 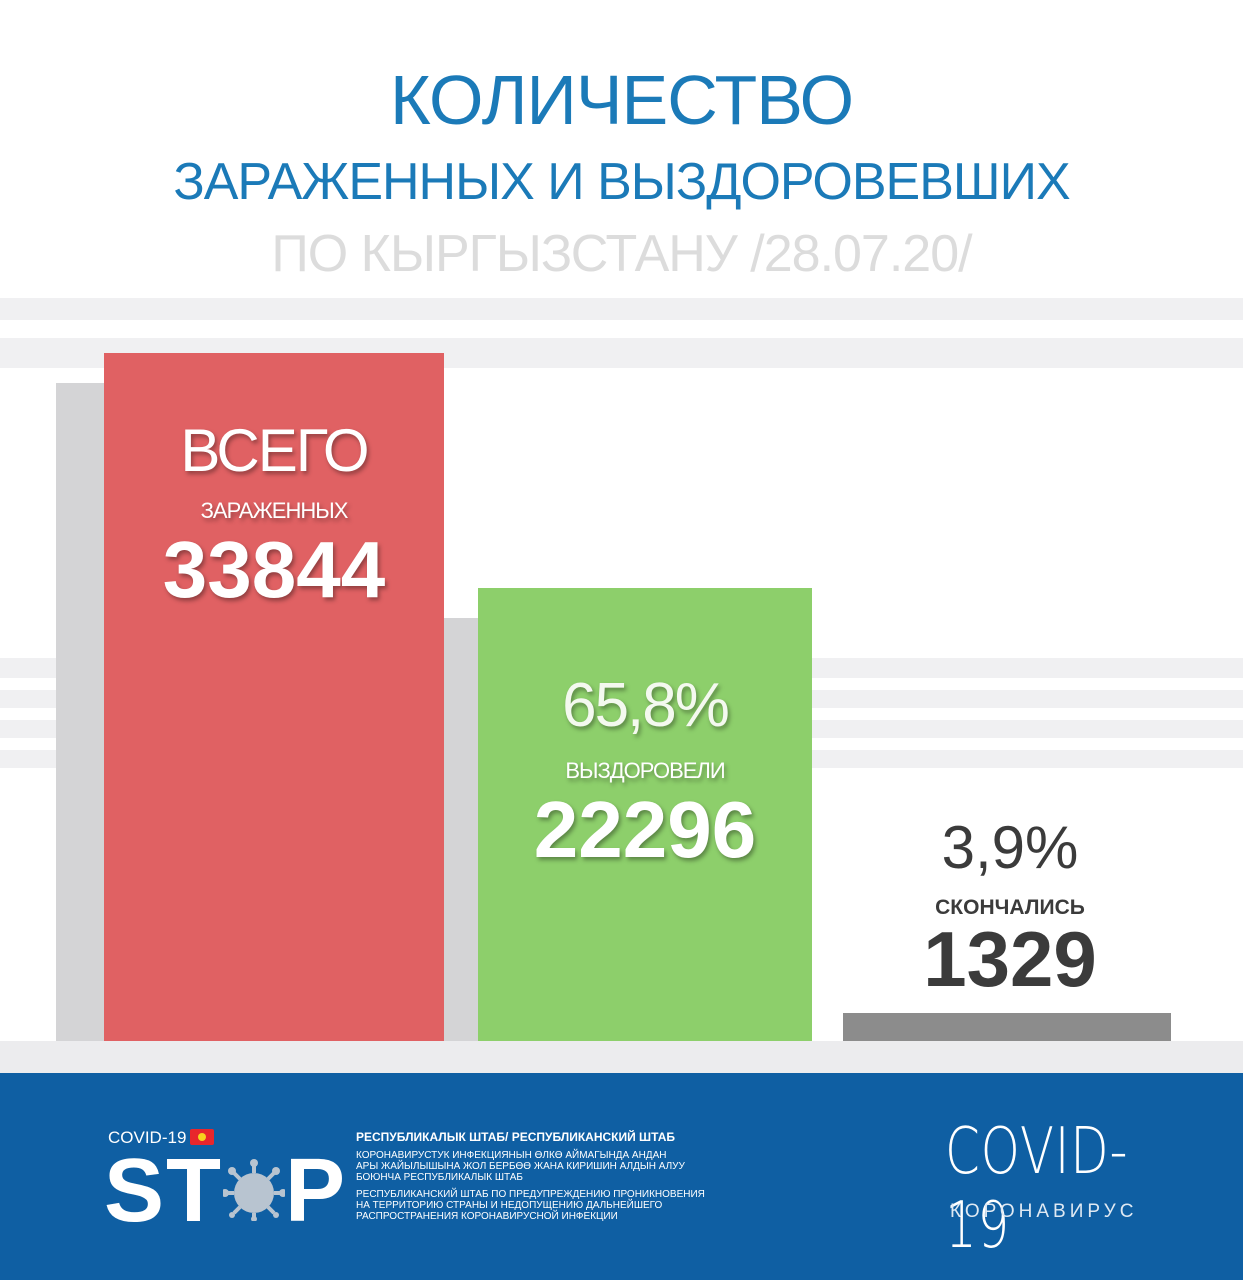 What do you see at coordinates (1044, 1211) in the screenshot?
I see `coronavirus-subtitle: КОРОНАВИРУС` at bounding box center [1044, 1211].